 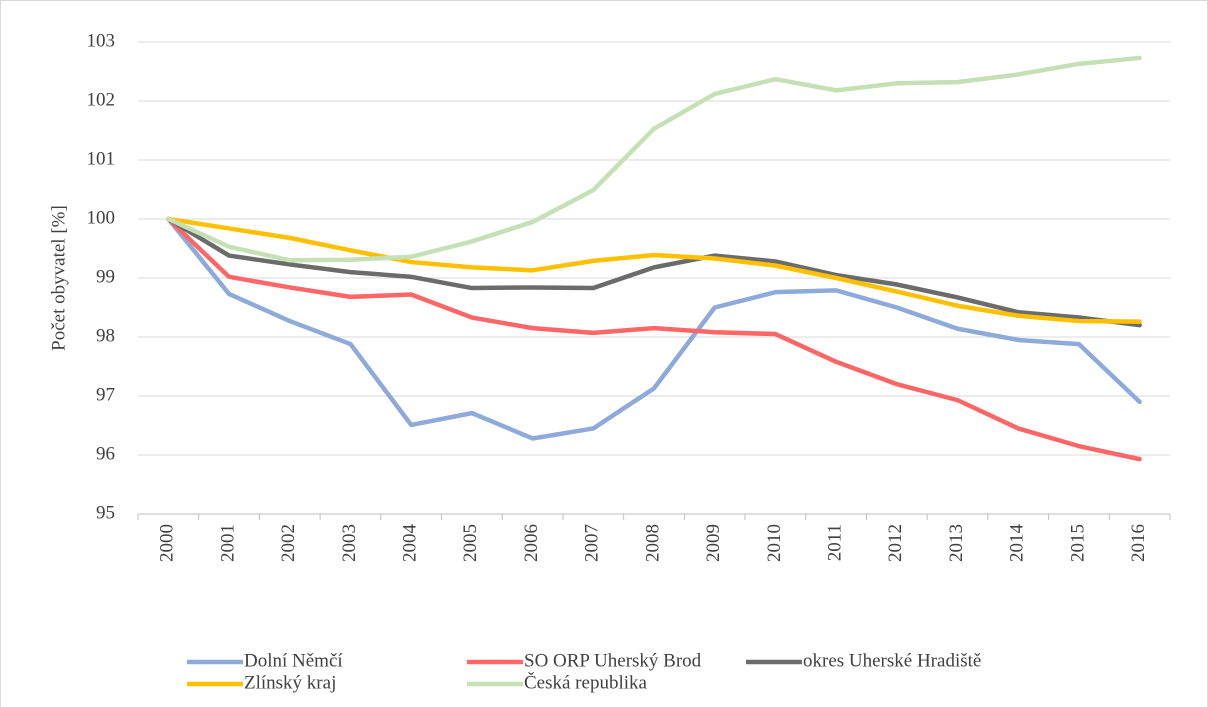 What do you see at coordinates (101, 217) in the screenshot?
I see `y-tick-label: 100` at bounding box center [101, 217].